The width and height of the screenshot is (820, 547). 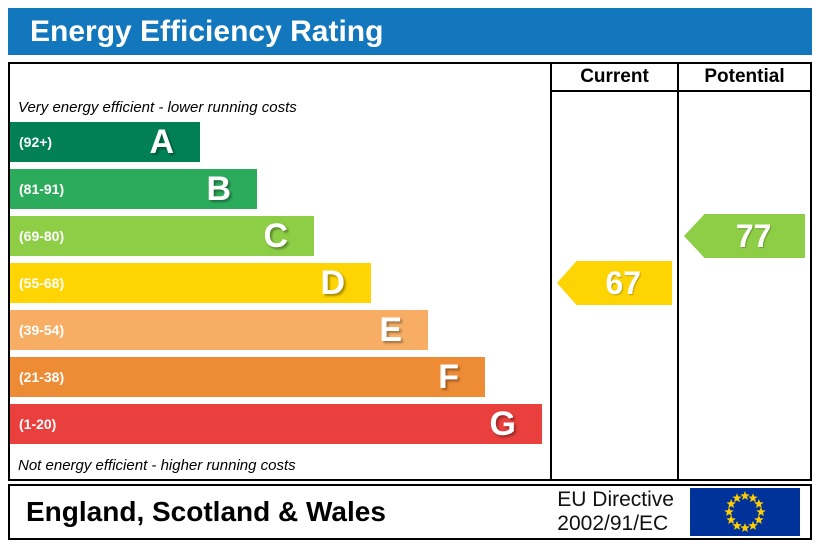 I want to click on current-rating-arrow: 67, so click(x=614, y=283).